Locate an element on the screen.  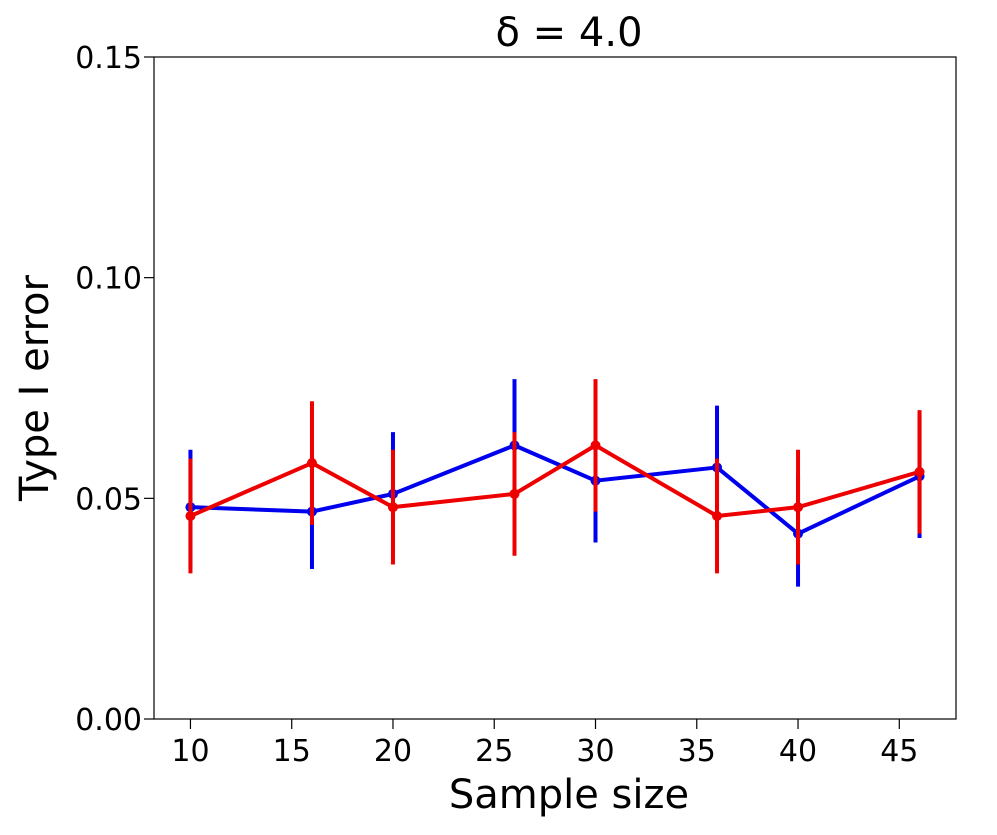
y-axis-label: Type I error is located at coordinates (35, 387).